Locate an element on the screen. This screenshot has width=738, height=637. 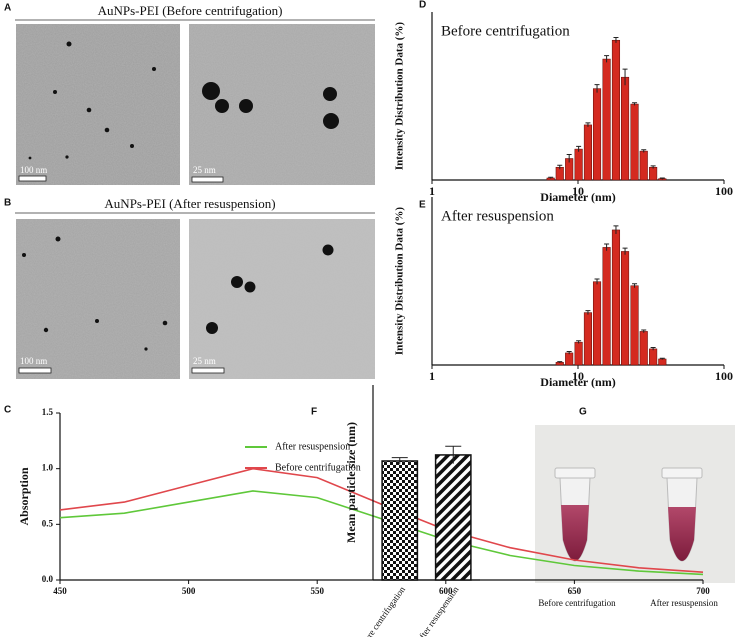
panel-label: A is located at coordinates (7, 8).